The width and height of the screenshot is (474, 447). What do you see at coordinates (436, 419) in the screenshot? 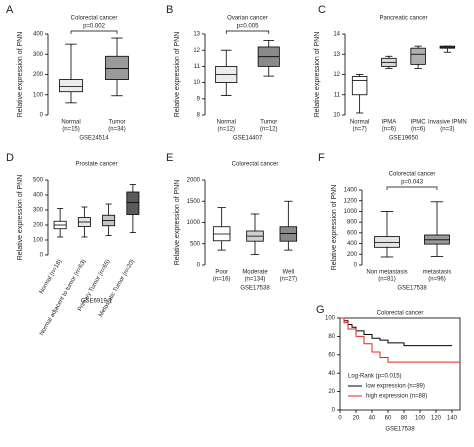
I see `x-tick-label: 120` at bounding box center [436, 419].